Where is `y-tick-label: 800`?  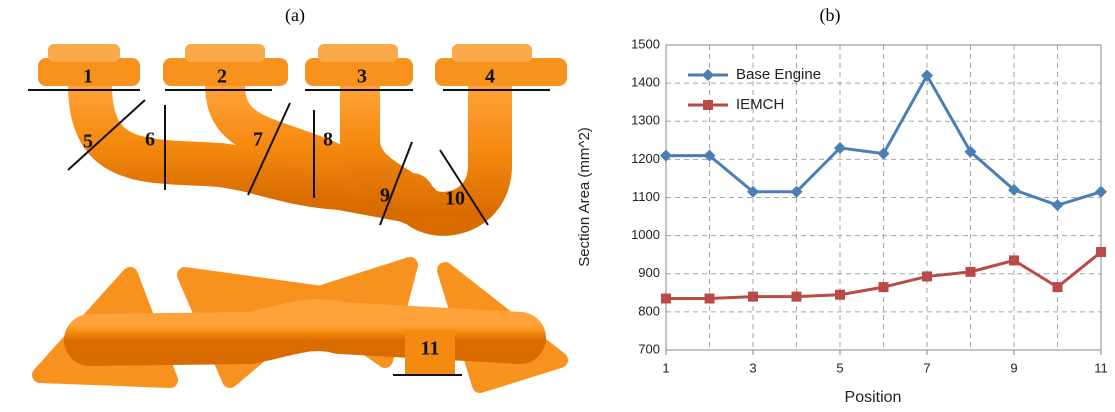
y-tick-label: 800 is located at coordinates (649, 310).